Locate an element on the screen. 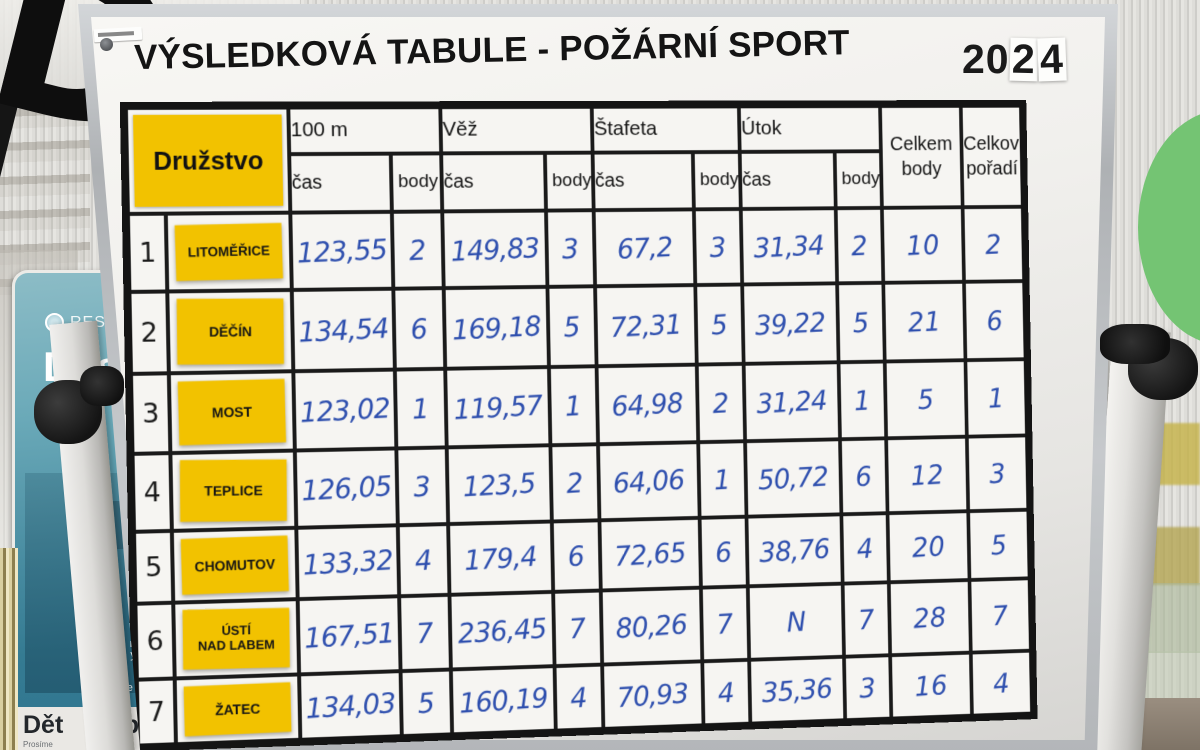  row-number: 2 is located at coordinates (148, 332).